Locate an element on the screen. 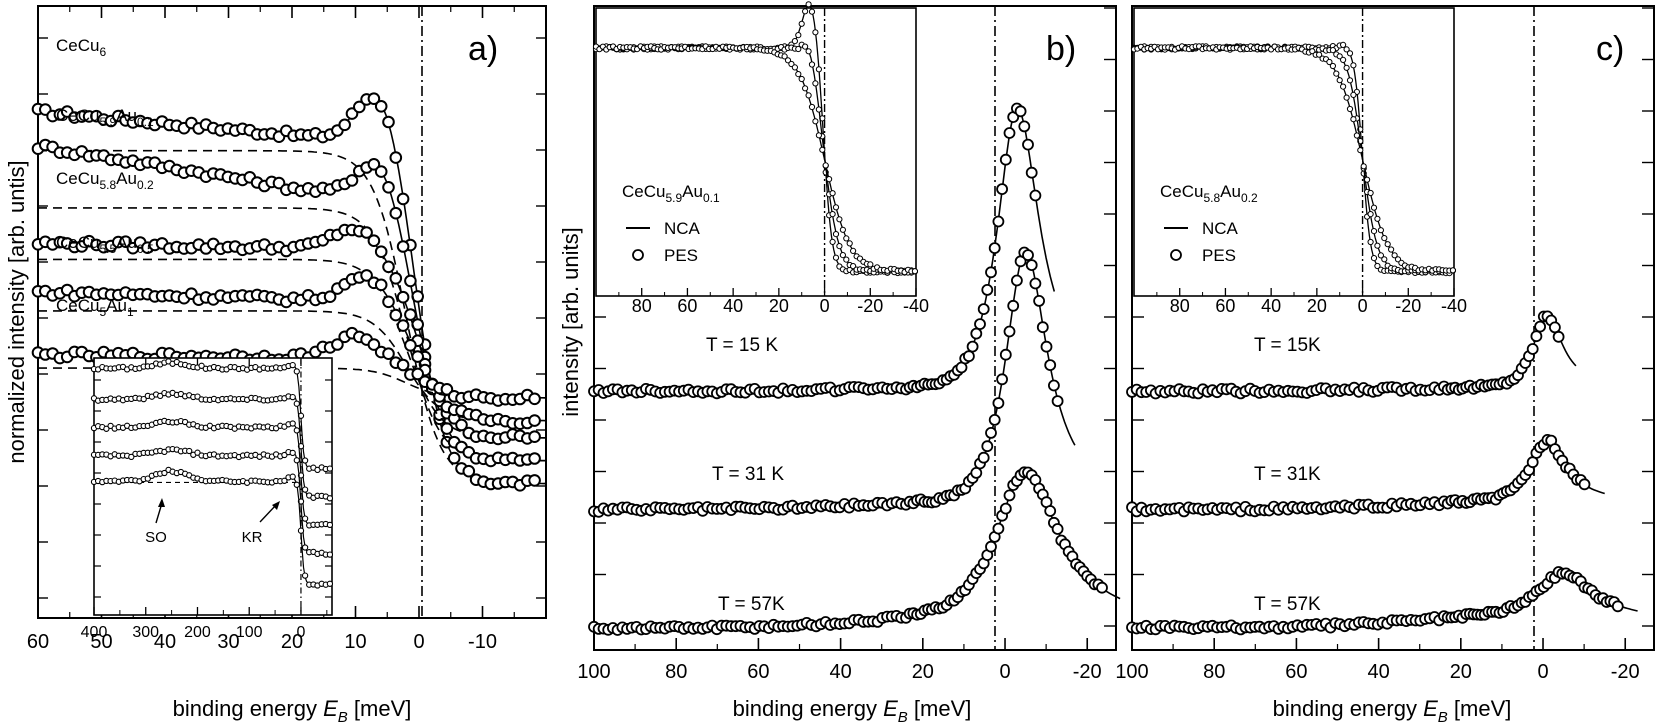 This screenshot has width=1659, height=728. legend-pes-marker is located at coordinates (1176, 255).